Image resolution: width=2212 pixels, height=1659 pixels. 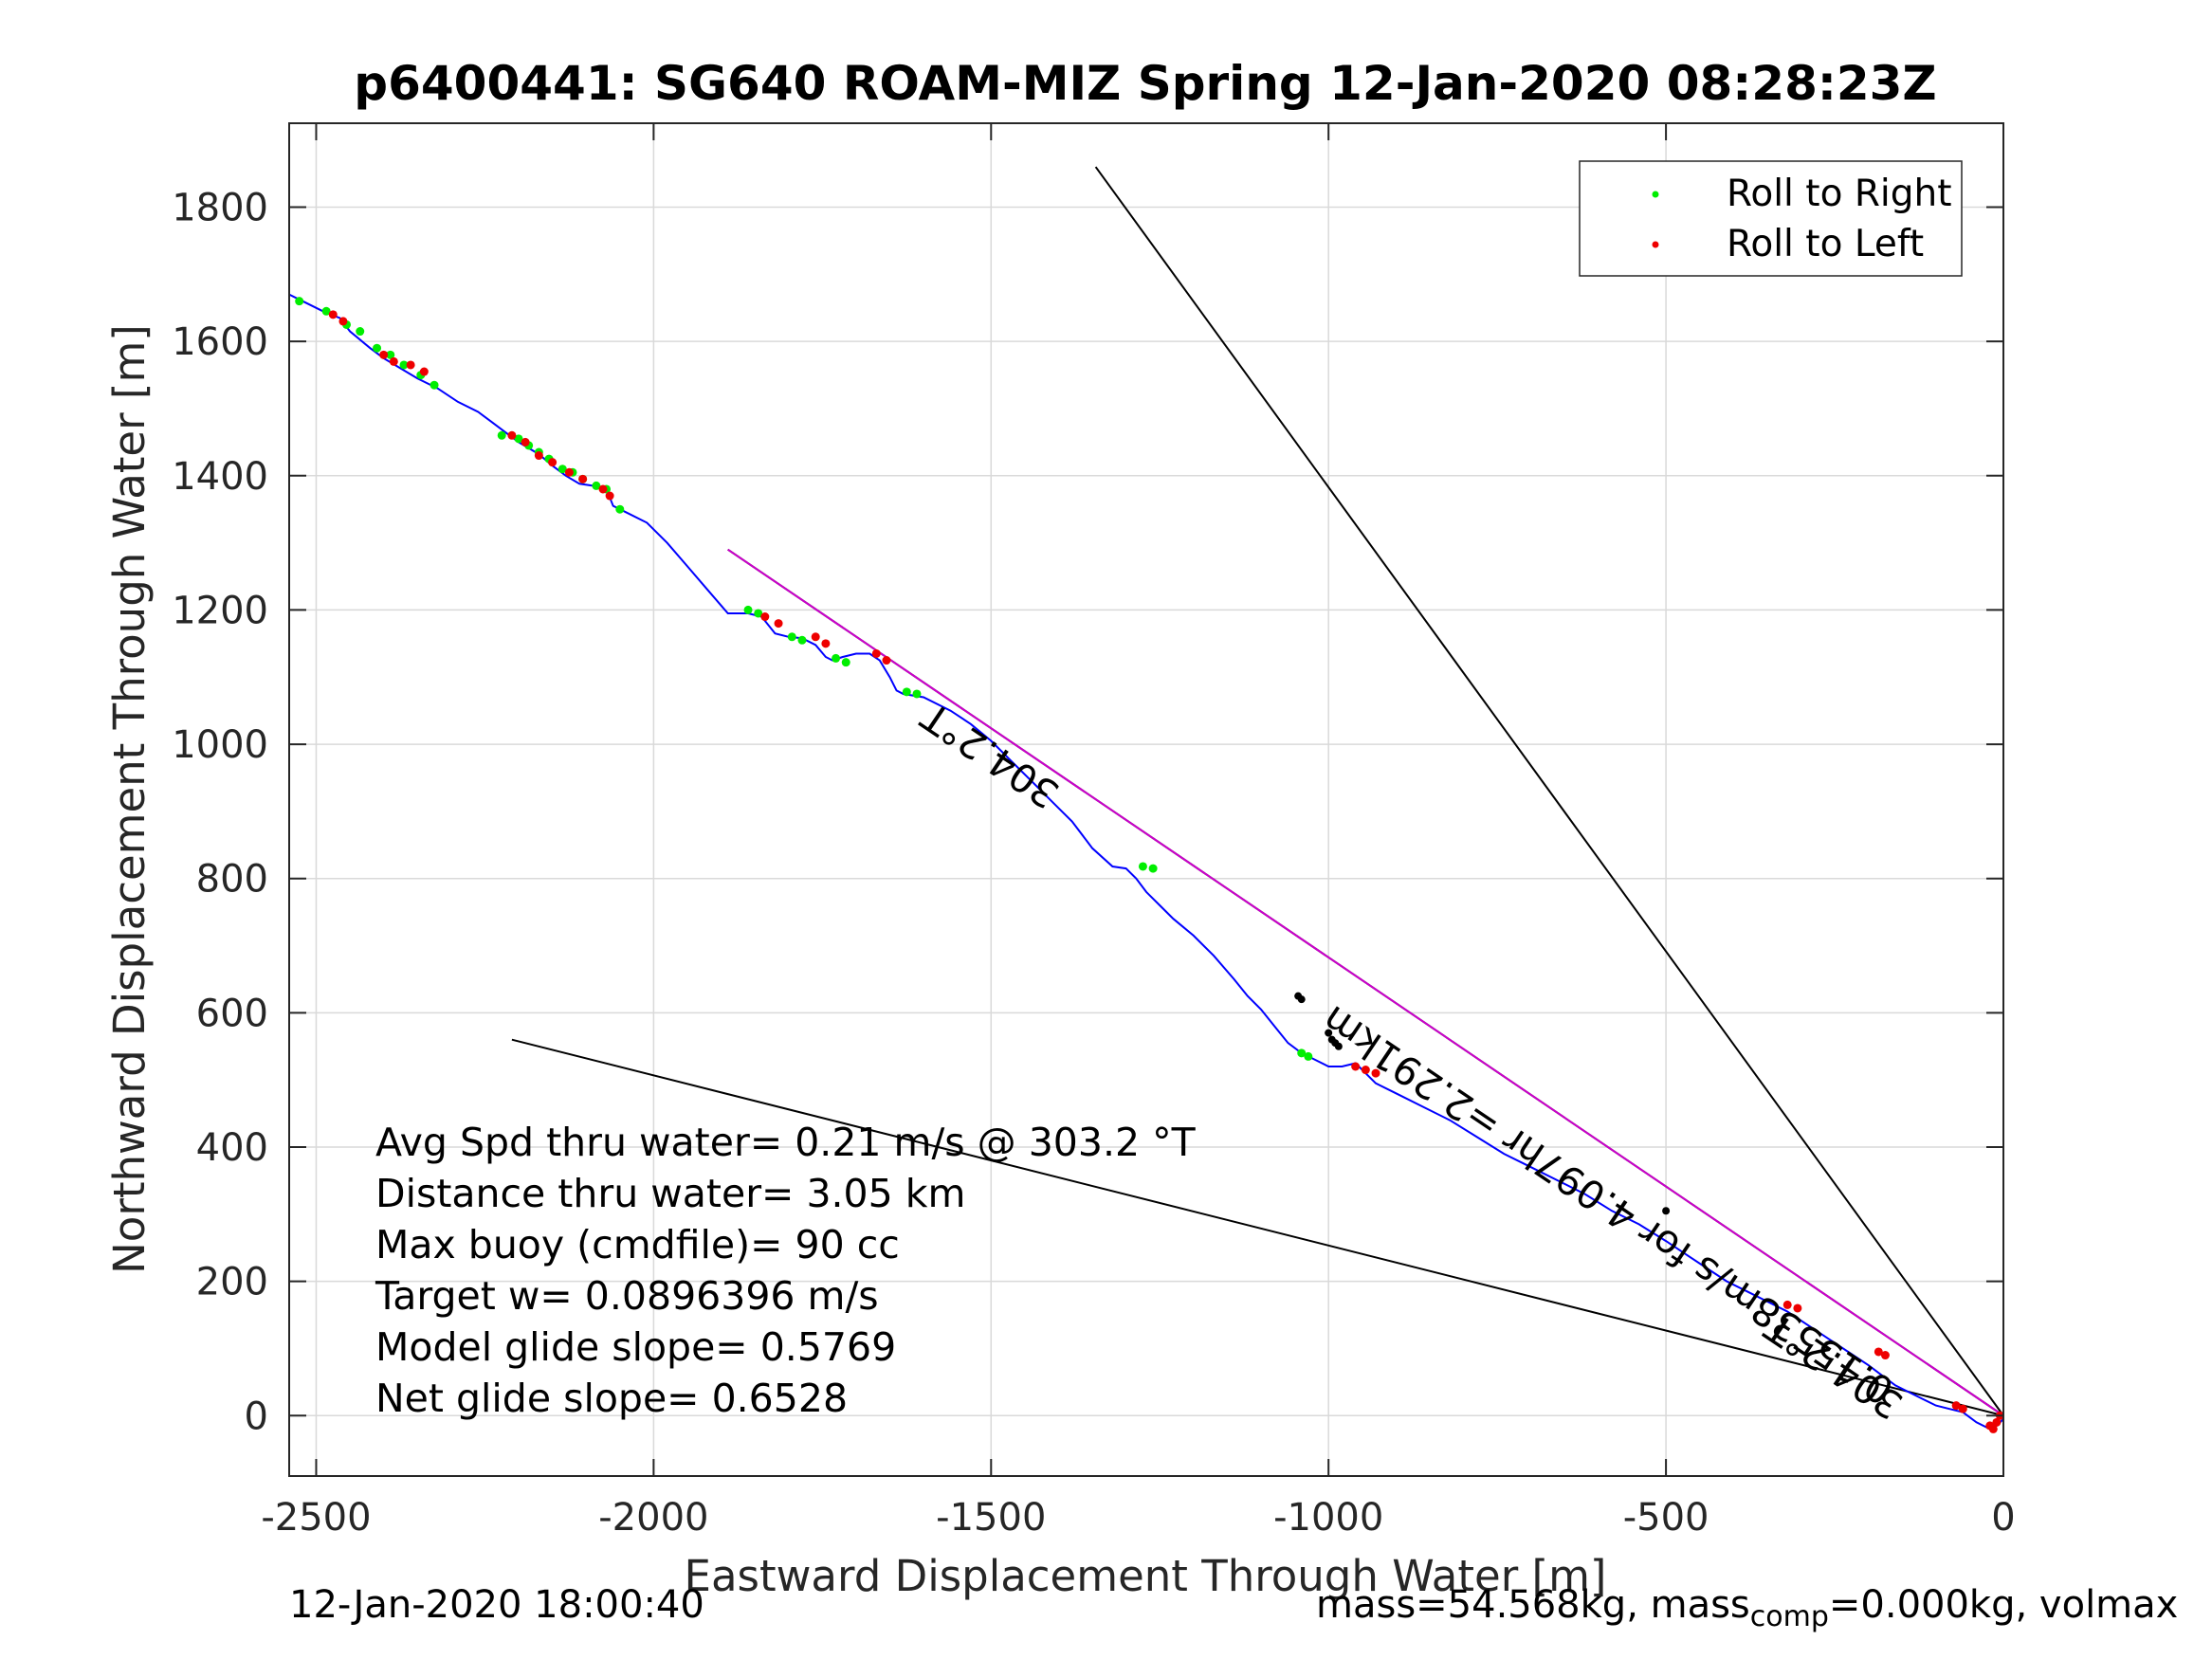 What do you see at coordinates (256, 1416) in the screenshot?
I see `y-tick-label: 0` at bounding box center [256, 1416].